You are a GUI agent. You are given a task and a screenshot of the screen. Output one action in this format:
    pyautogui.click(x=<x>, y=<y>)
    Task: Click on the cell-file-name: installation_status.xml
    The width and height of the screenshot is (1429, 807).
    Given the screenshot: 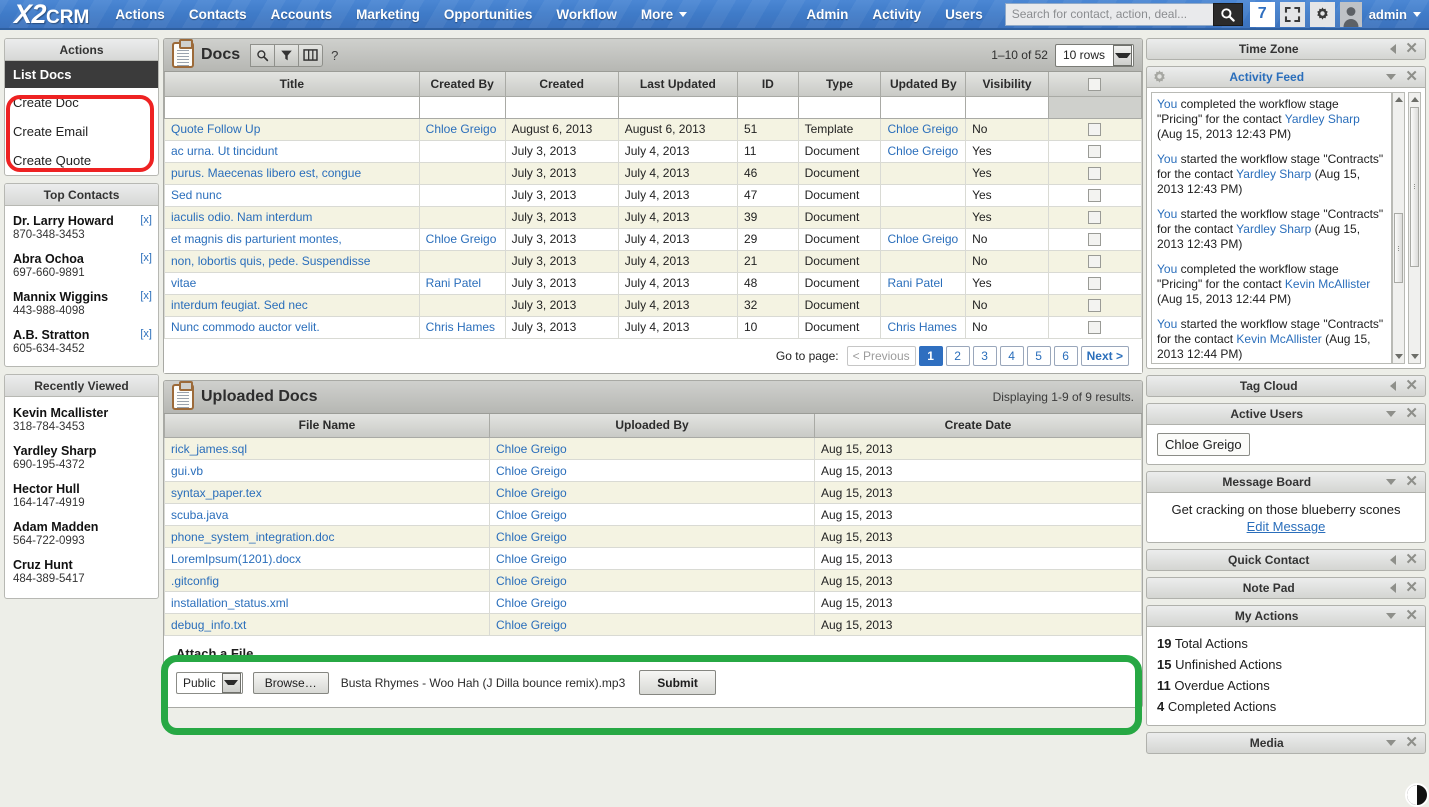 What is the action you would take?
    pyautogui.click(x=327, y=602)
    